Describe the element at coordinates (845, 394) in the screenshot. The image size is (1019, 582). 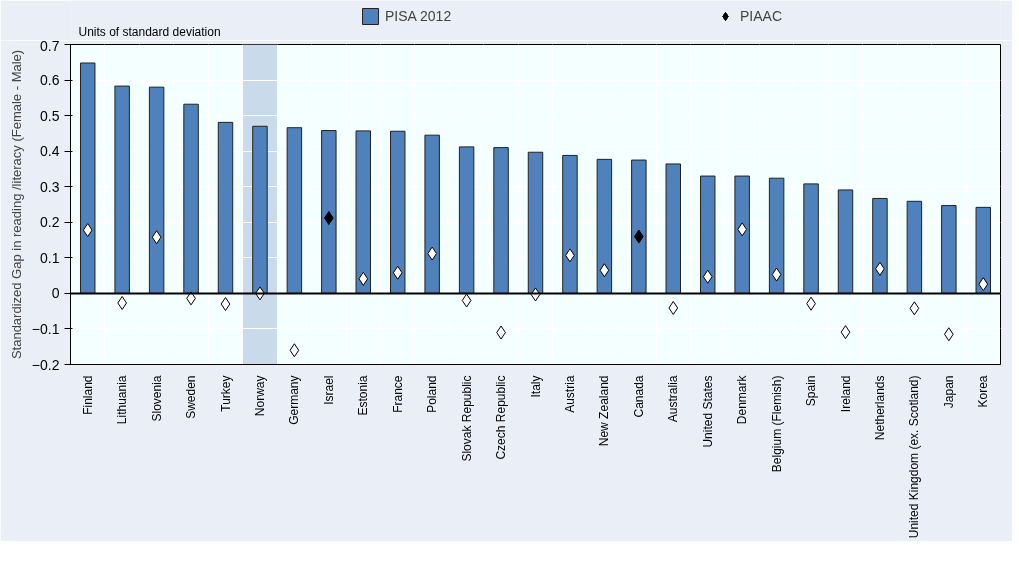
I see `x-tick-label: Ireland` at that location.